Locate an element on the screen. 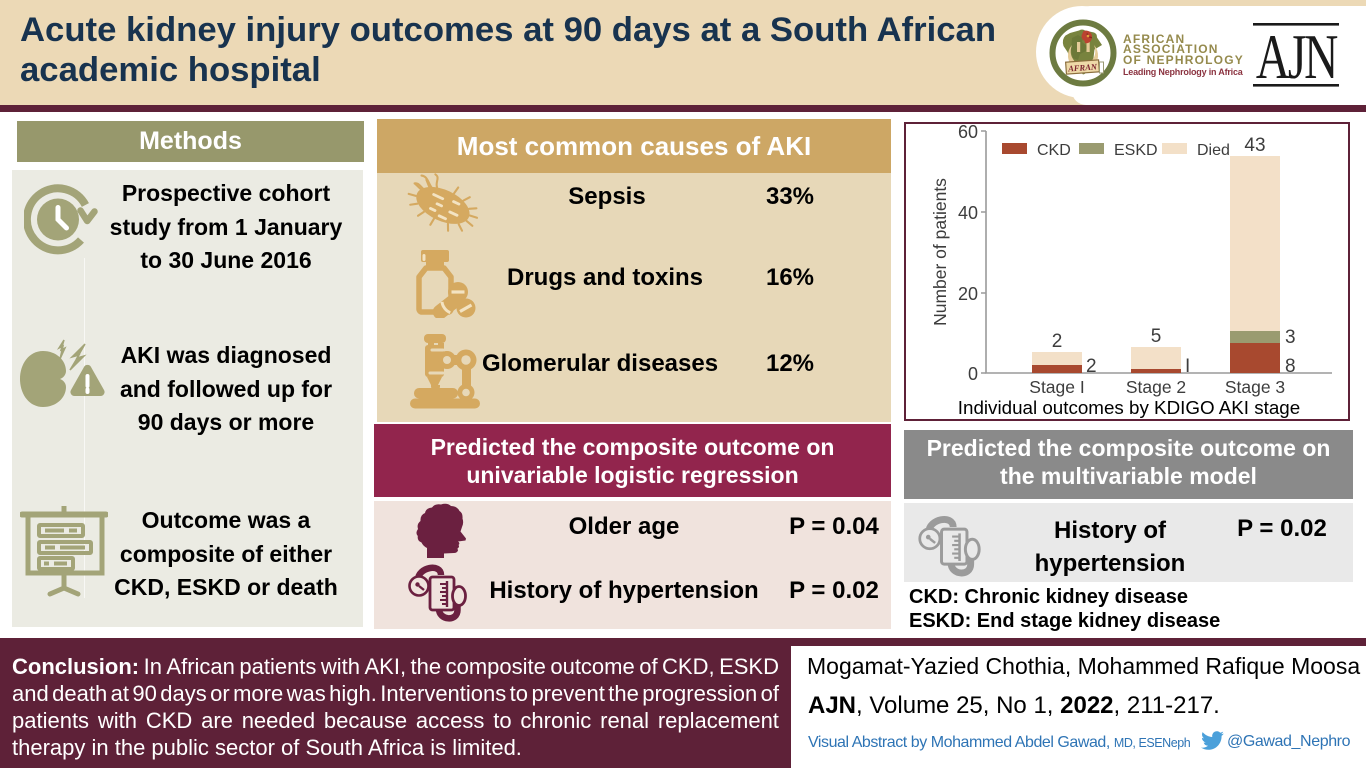 The image size is (1366, 768). svg-text: AJN is located at coordinates (1297, 56).